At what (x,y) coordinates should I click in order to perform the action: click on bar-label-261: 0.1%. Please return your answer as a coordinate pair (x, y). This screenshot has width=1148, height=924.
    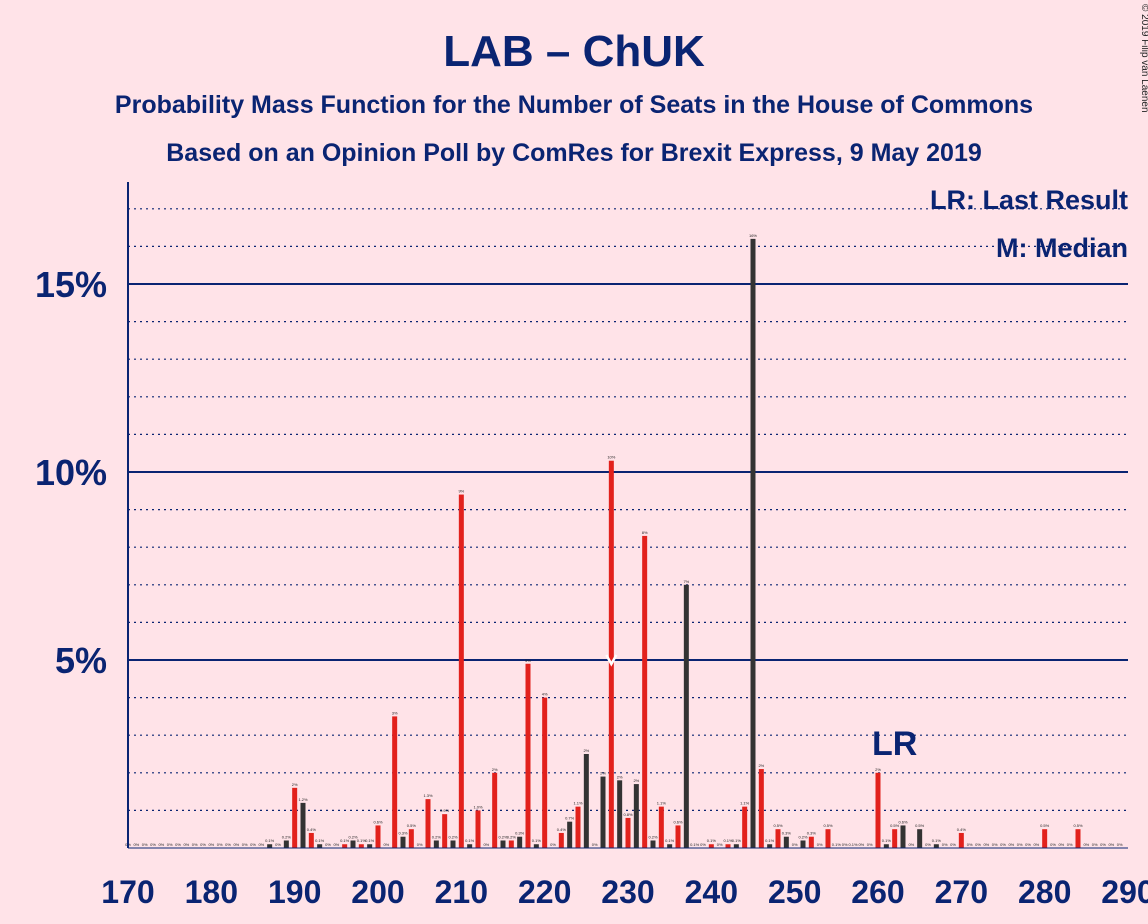
    Looking at the image, I should click on (887, 840).